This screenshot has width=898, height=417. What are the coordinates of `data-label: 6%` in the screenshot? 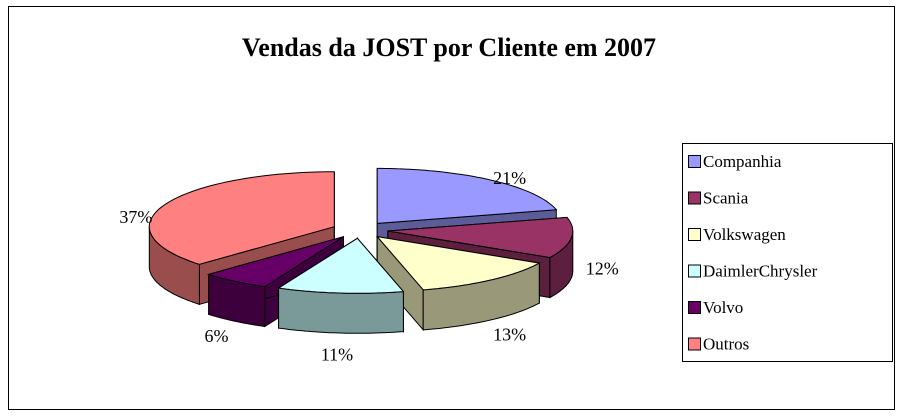 It's located at (216, 336).